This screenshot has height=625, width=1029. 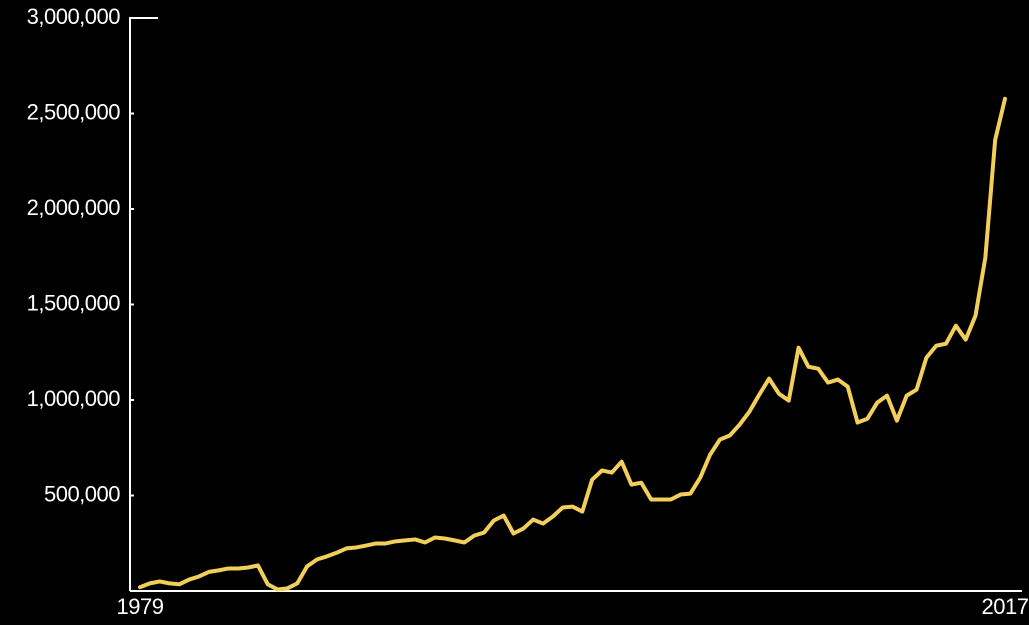 I want to click on x-tick-label: 1979, so click(x=140, y=606).